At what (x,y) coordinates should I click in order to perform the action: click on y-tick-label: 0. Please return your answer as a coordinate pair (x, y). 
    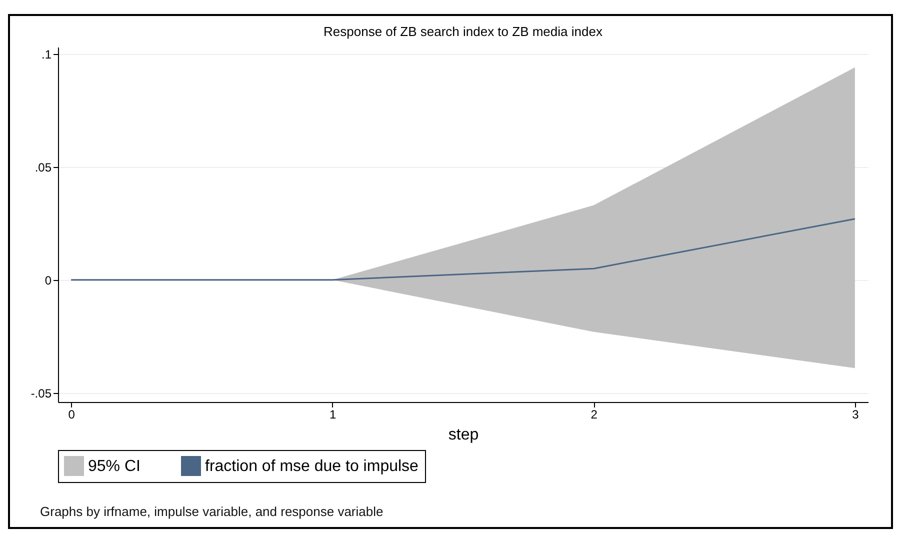
    Looking at the image, I should click on (48, 280).